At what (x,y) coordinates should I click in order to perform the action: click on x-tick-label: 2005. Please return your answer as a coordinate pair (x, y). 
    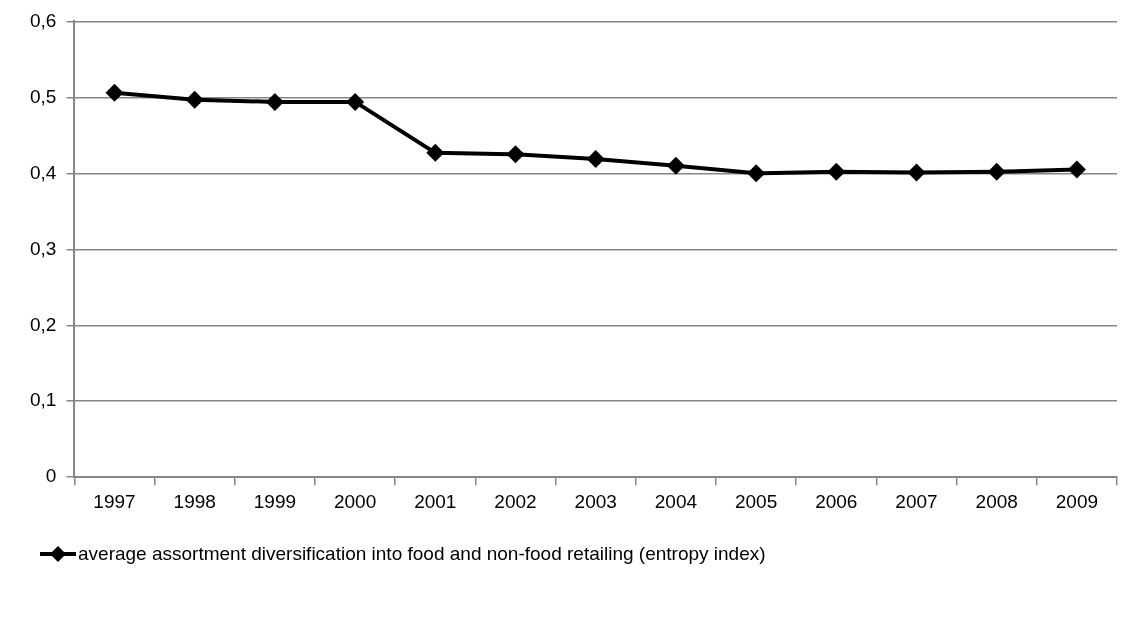
    Looking at the image, I should click on (756, 501).